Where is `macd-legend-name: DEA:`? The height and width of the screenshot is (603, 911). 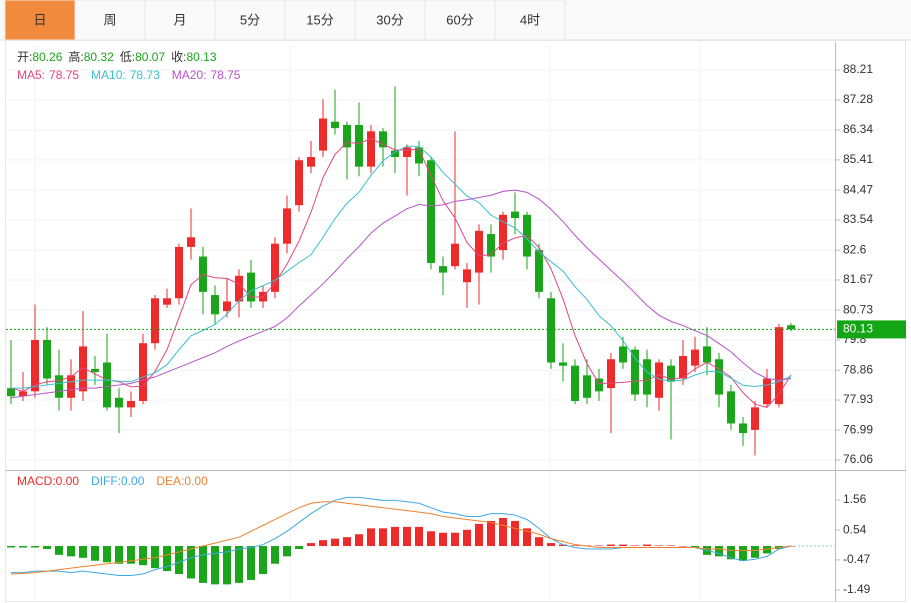 macd-legend-name: DEA: is located at coordinates (170, 481).